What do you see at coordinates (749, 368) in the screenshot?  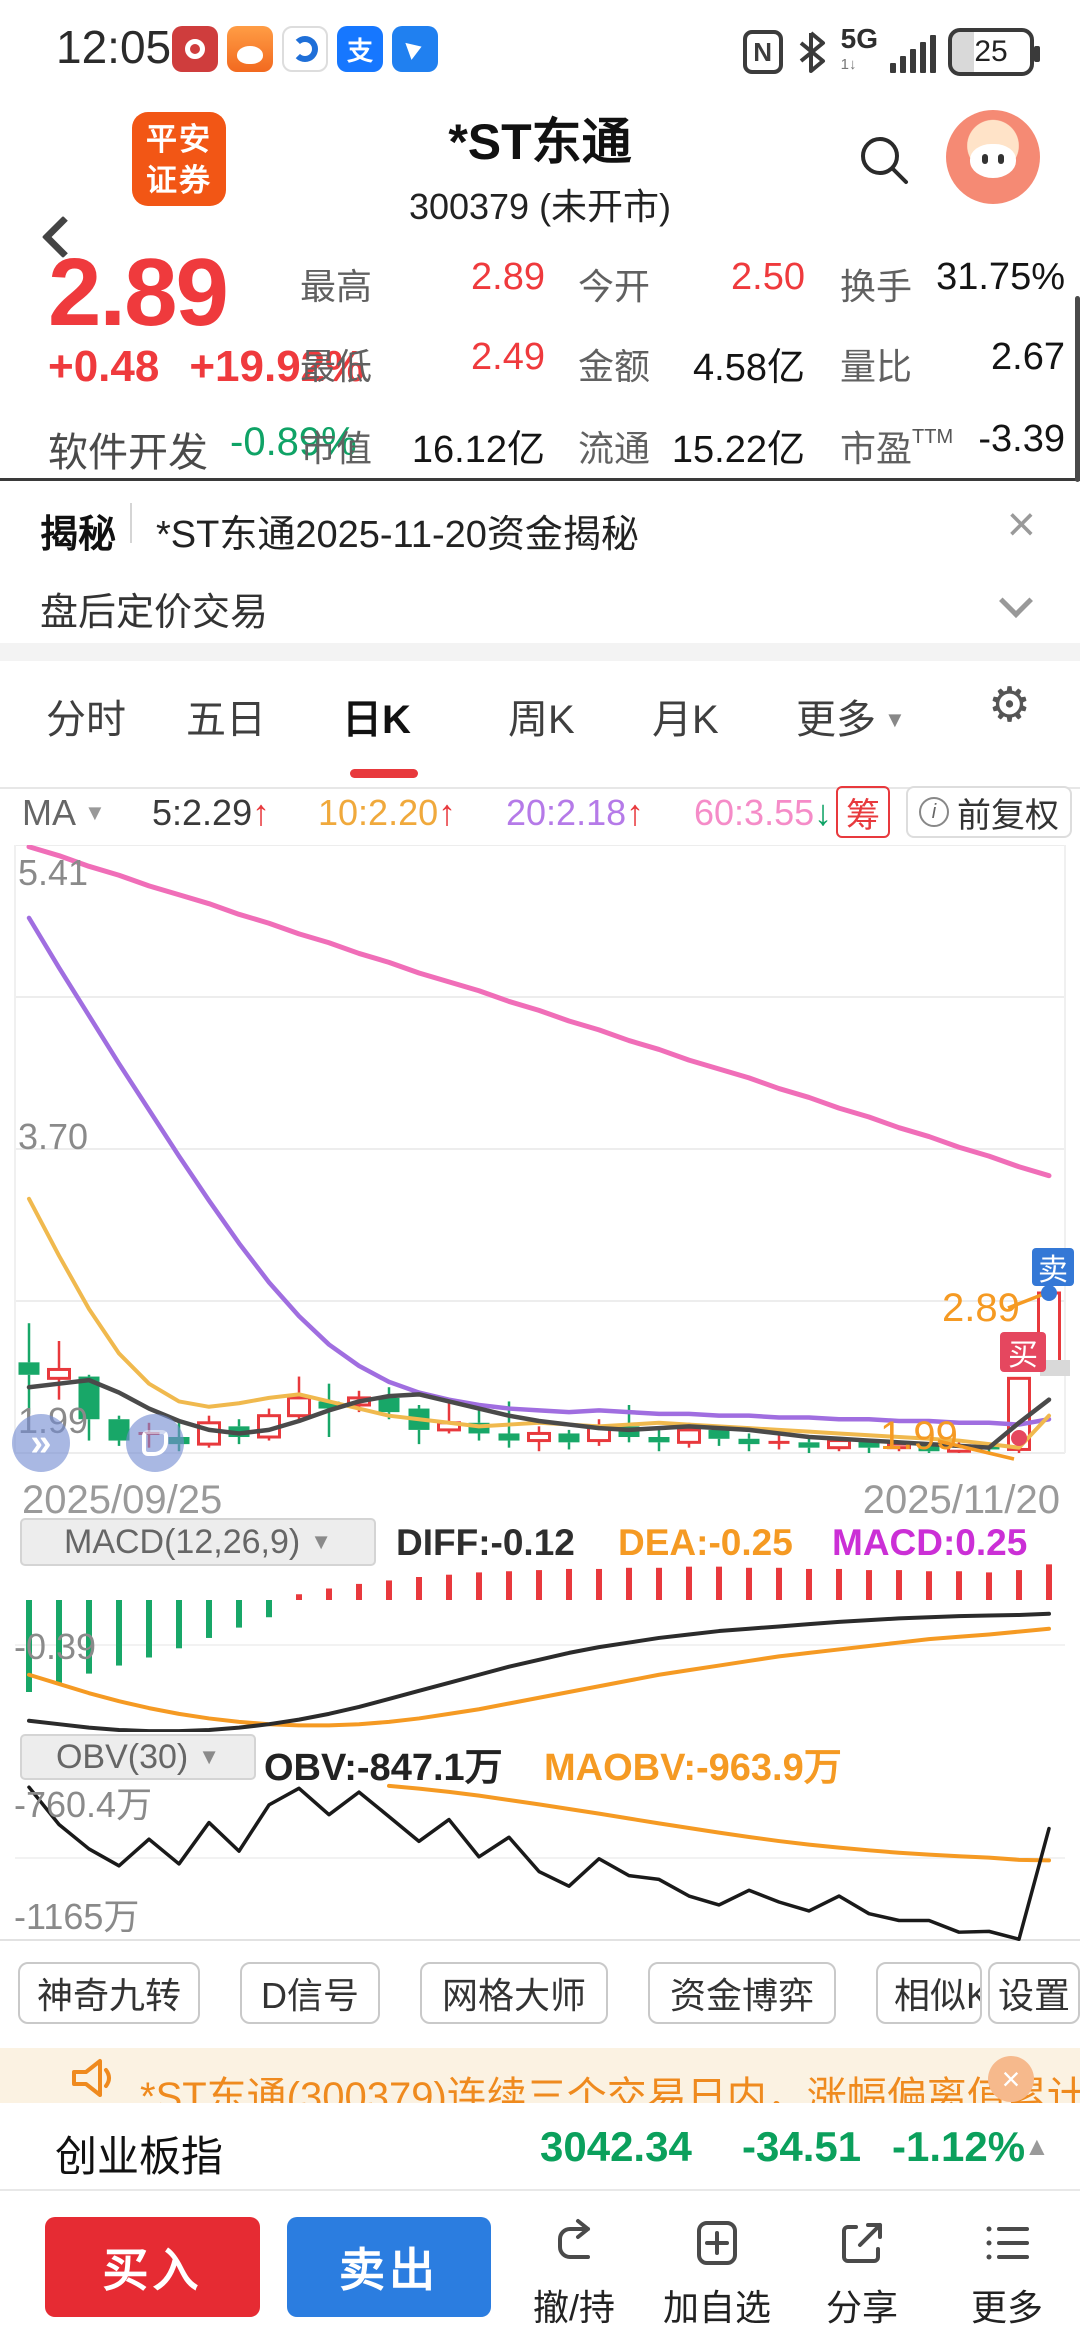 I see `stat-value: 4.58亿` at bounding box center [749, 368].